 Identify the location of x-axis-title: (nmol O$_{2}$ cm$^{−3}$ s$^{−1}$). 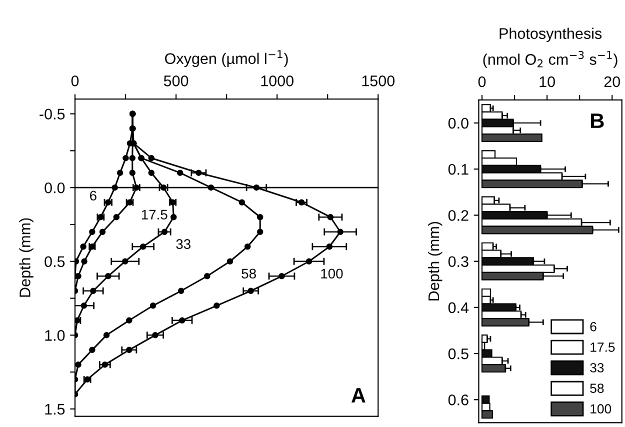
(550, 59).